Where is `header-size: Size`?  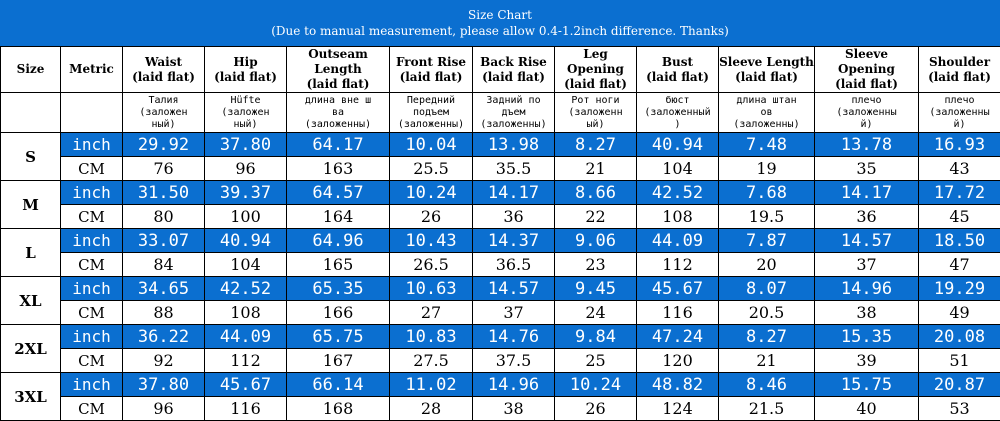
header-size: Size is located at coordinates (31, 70).